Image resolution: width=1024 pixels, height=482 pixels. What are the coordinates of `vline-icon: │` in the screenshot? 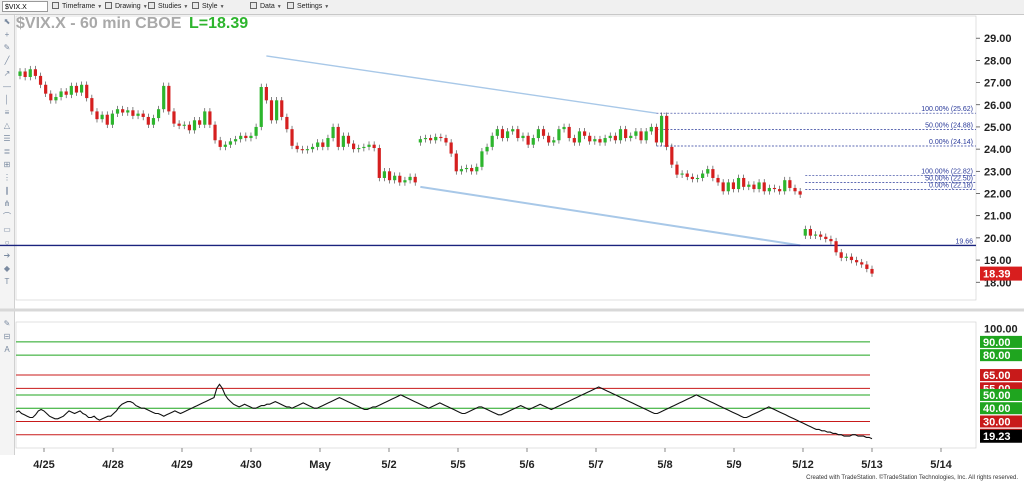 It's located at (7, 99).